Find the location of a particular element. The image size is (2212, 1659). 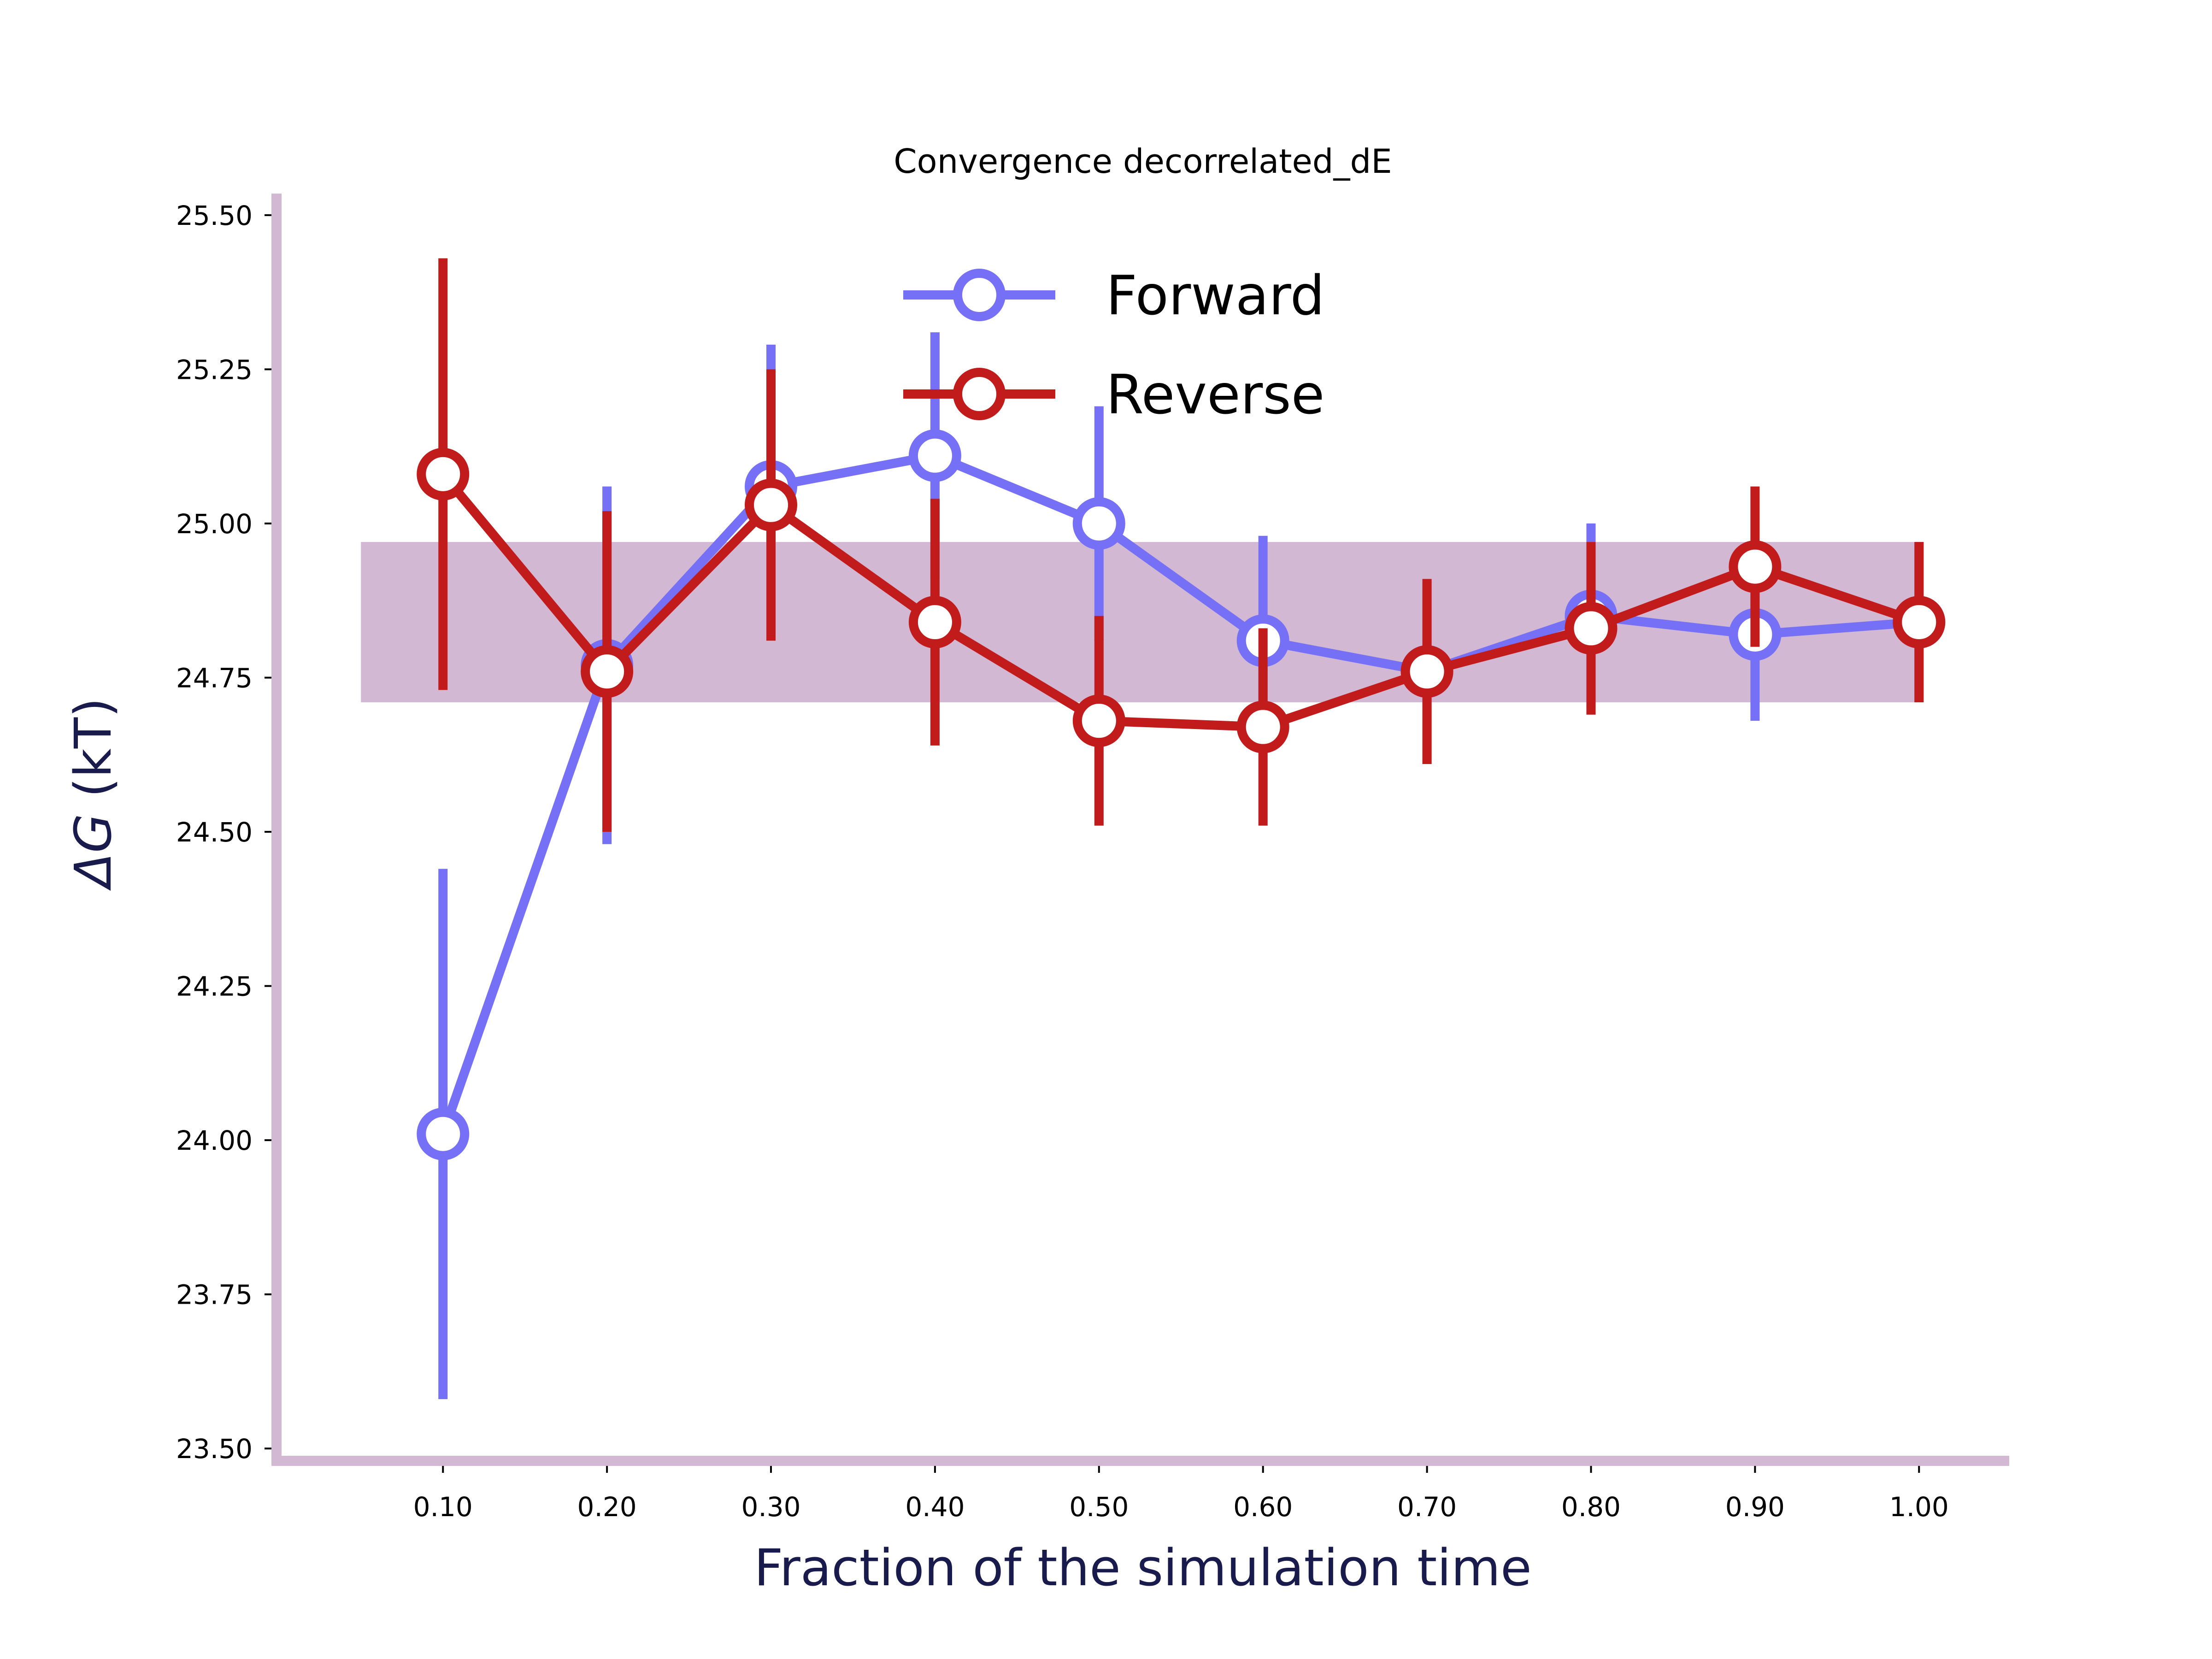

x-axis-ticks: 0.10 0.20 0.30 0.40 0.50 0.60 0.70 0.80 0.90 1.00 is located at coordinates (1181, 1494).